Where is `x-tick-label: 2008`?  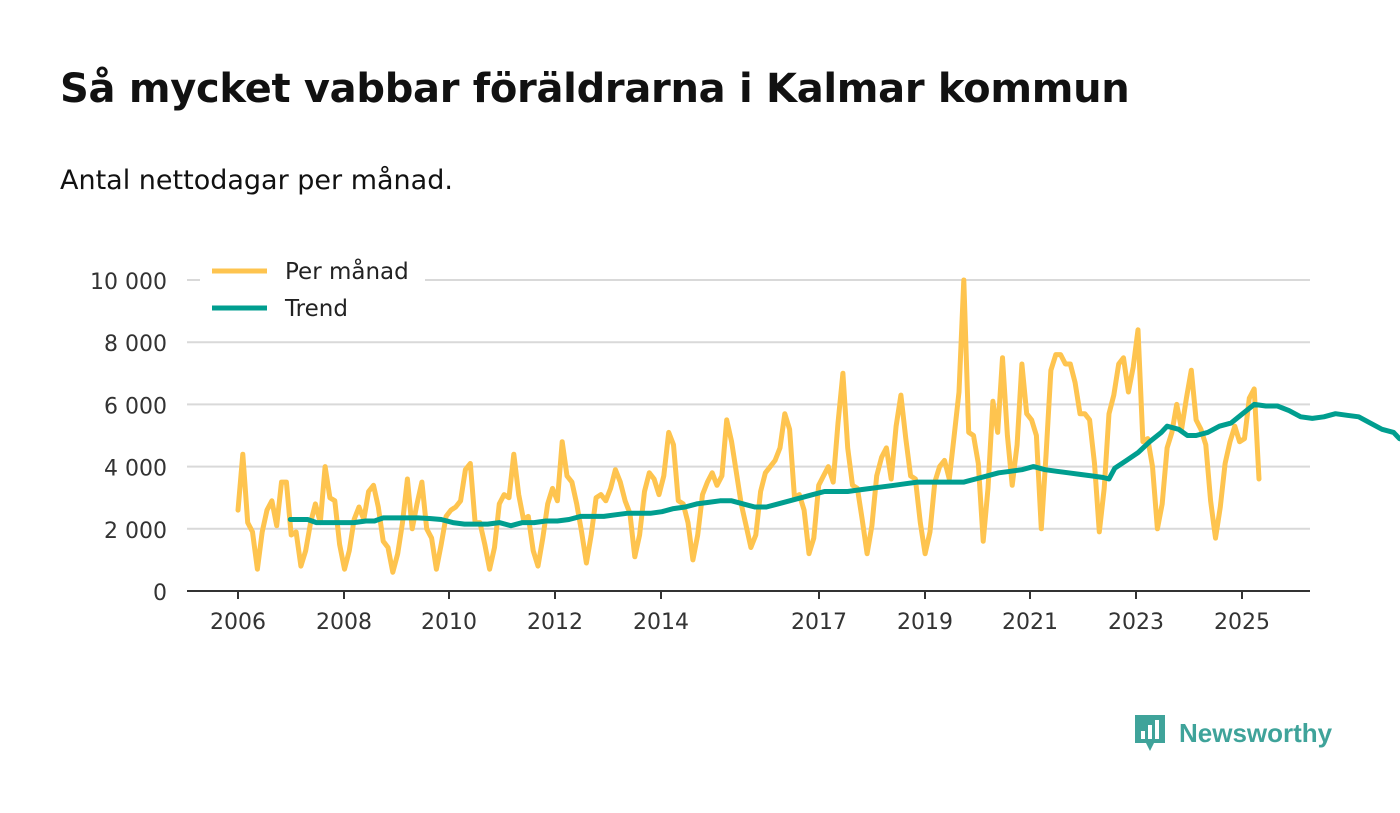
x-tick-label: 2008 is located at coordinates (344, 622).